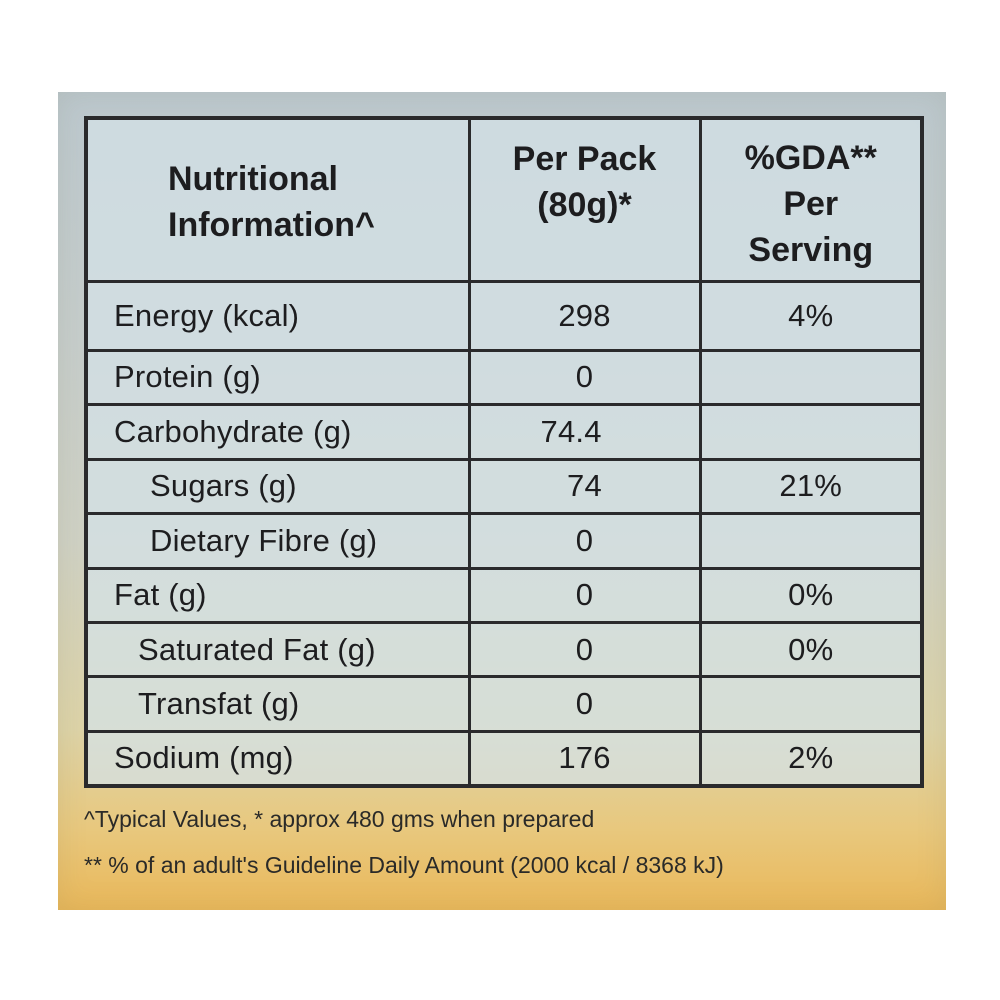 The image size is (1000, 1000). Describe the element at coordinates (277, 432) in the screenshot. I see `nutrient-name: Carbohydrate (g)` at that location.